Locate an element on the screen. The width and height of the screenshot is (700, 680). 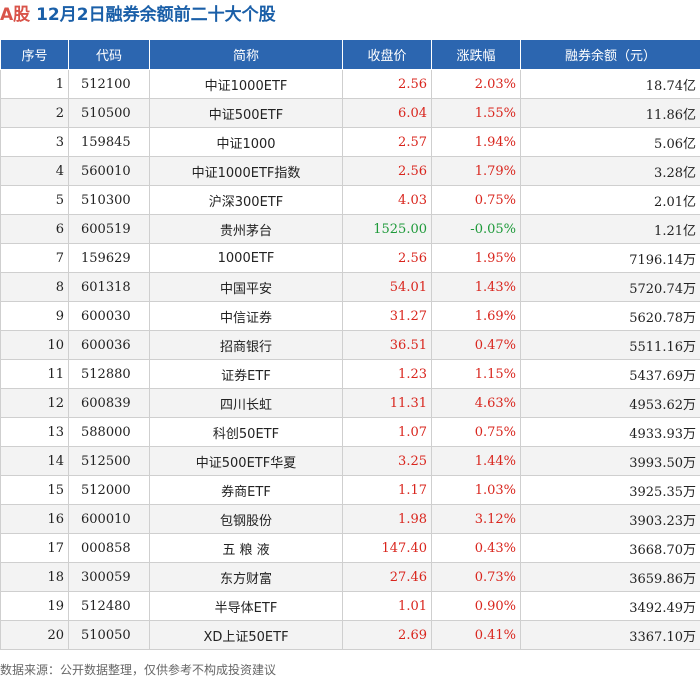
stock-name: 1000ETF is located at coordinates (246, 258).